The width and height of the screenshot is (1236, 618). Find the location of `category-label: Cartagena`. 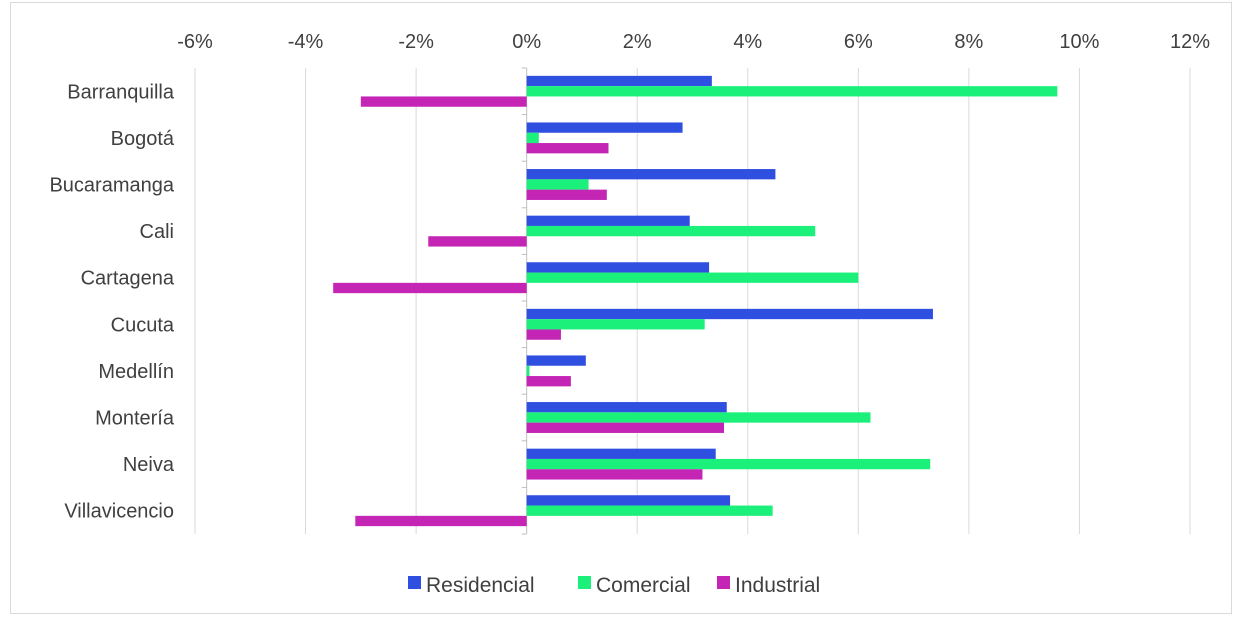

category-label: Cartagena is located at coordinates (128, 279).